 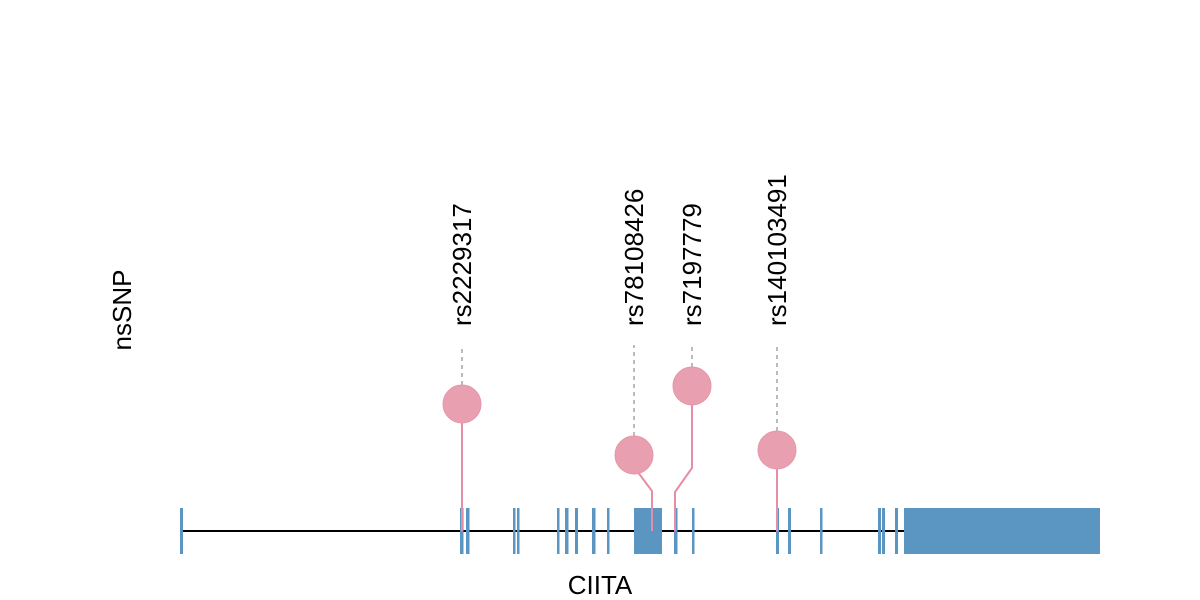 What do you see at coordinates (462, 264) in the screenshot?
I see `snp-label: rs2229317` at bounding box center [462, 264].